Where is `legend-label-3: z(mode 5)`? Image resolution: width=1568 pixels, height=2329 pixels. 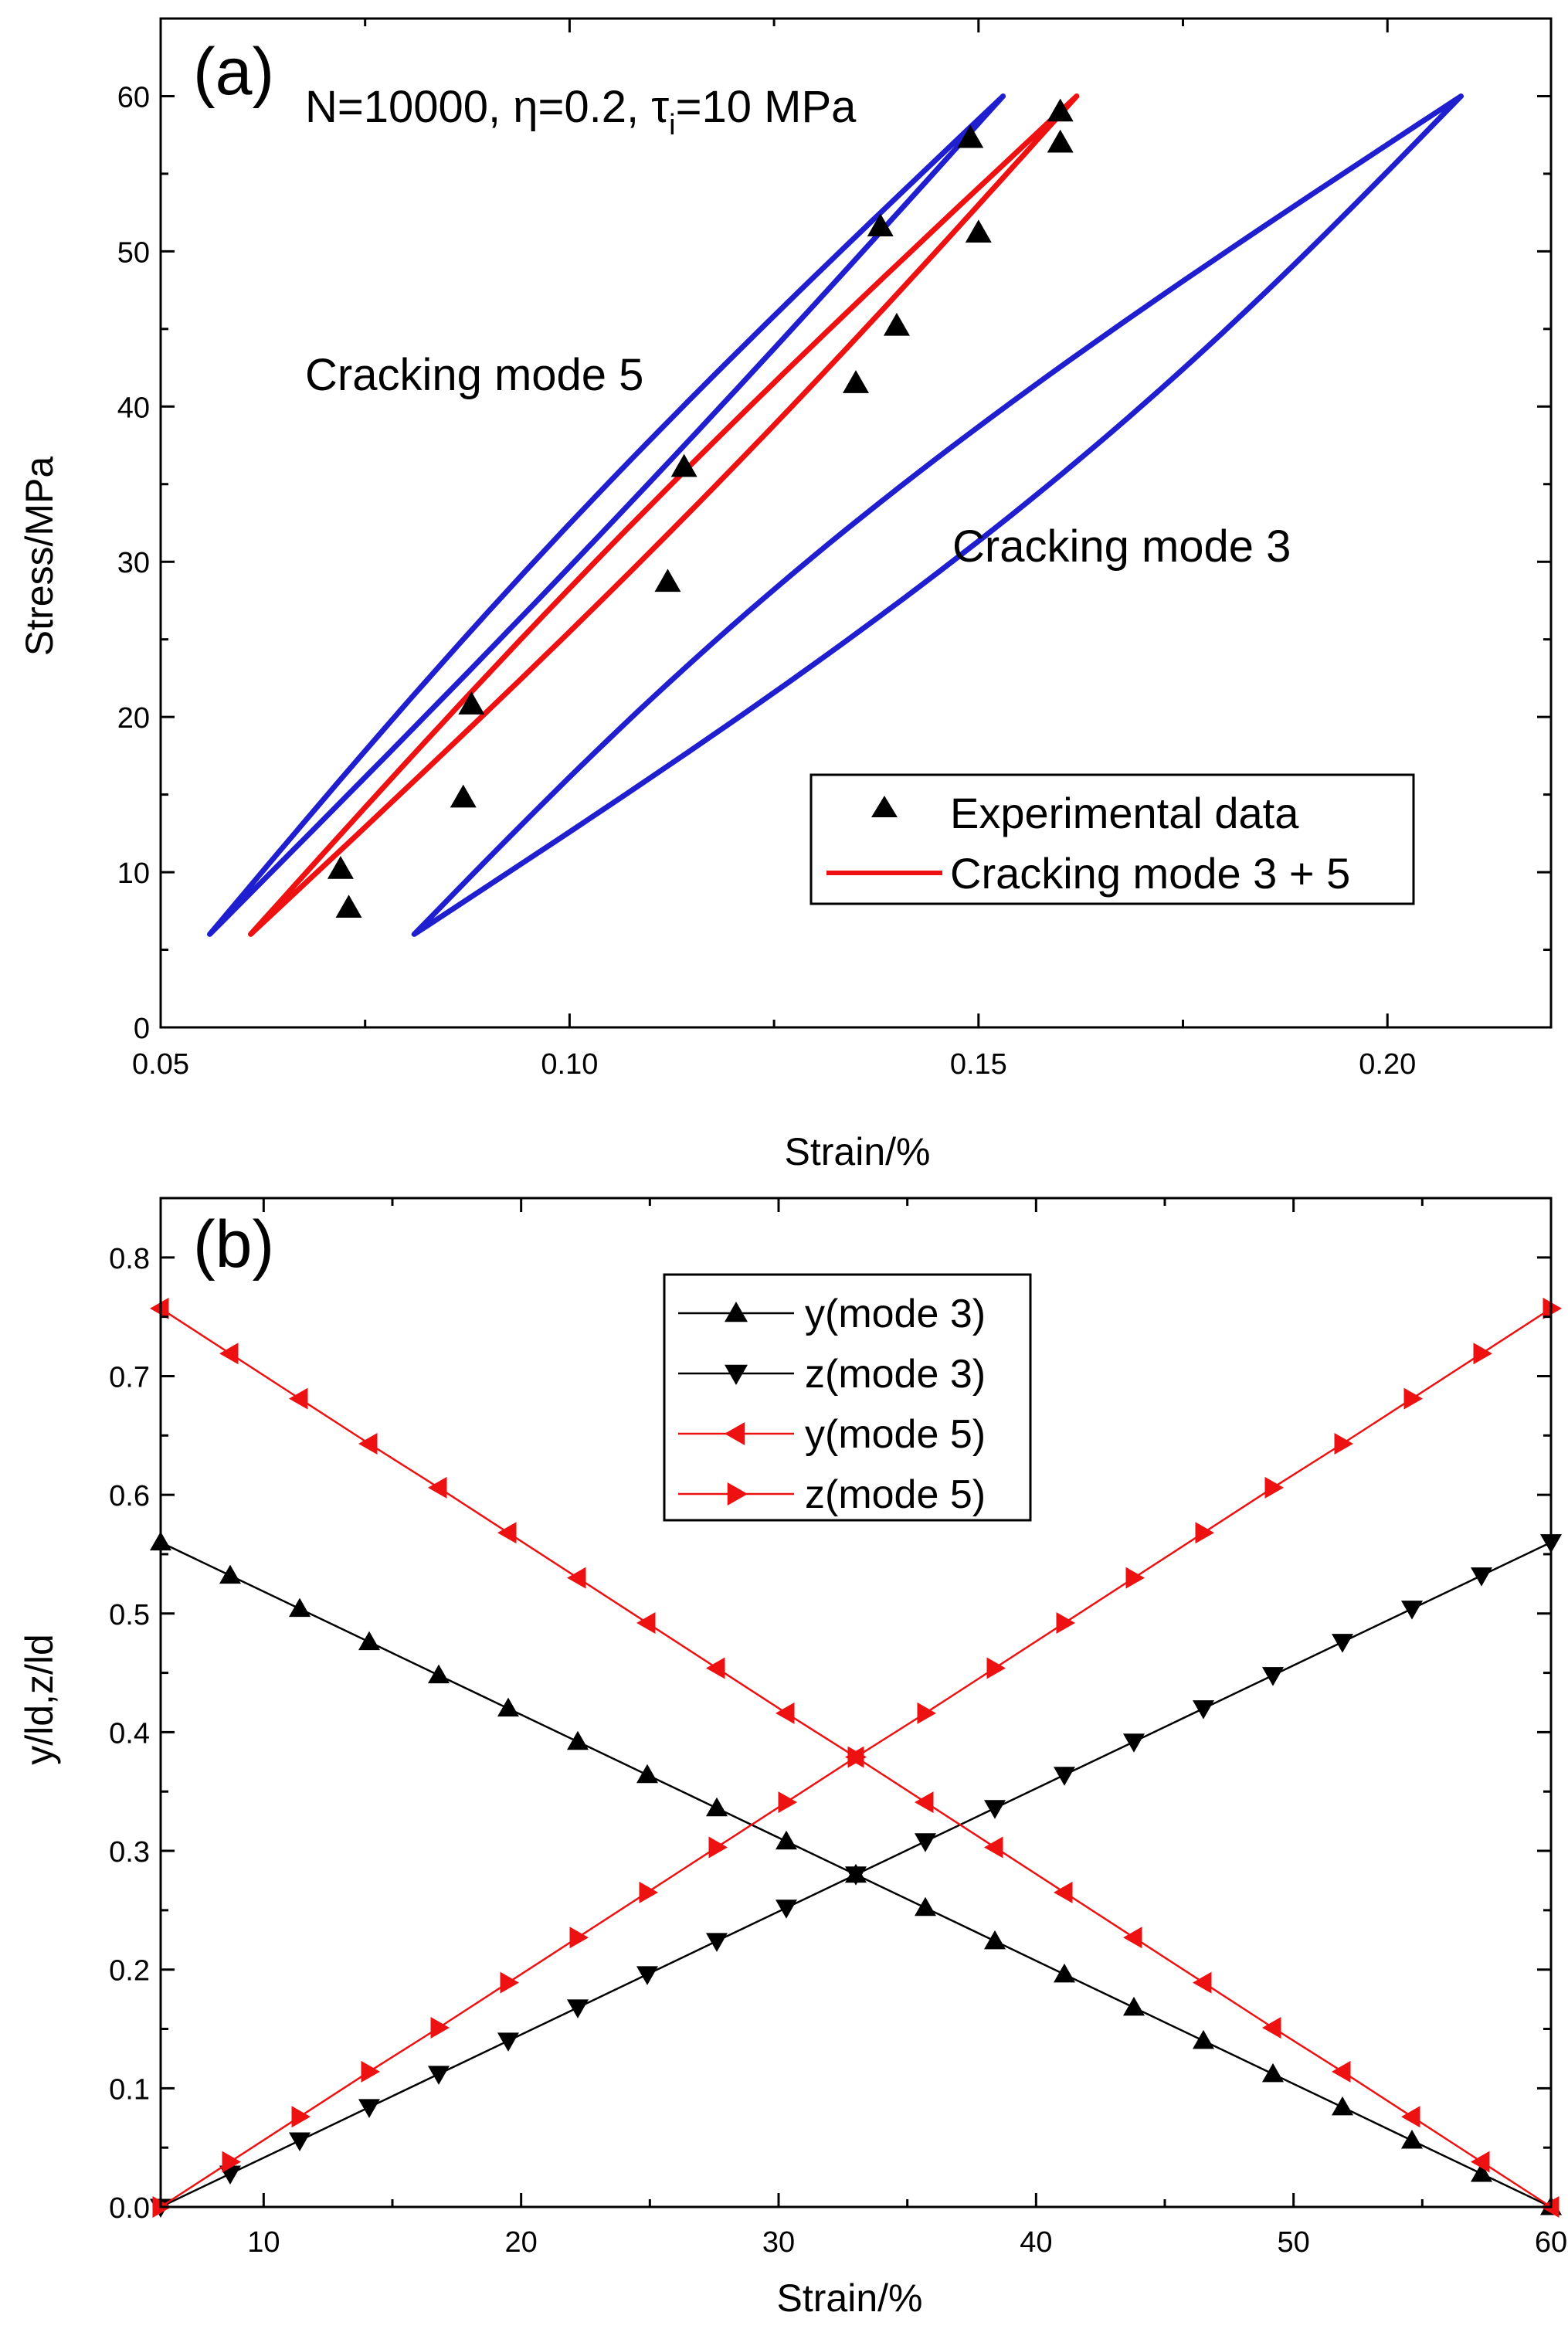 legend-label-3: z(mode 5) is located at coordinates (896, 1494).